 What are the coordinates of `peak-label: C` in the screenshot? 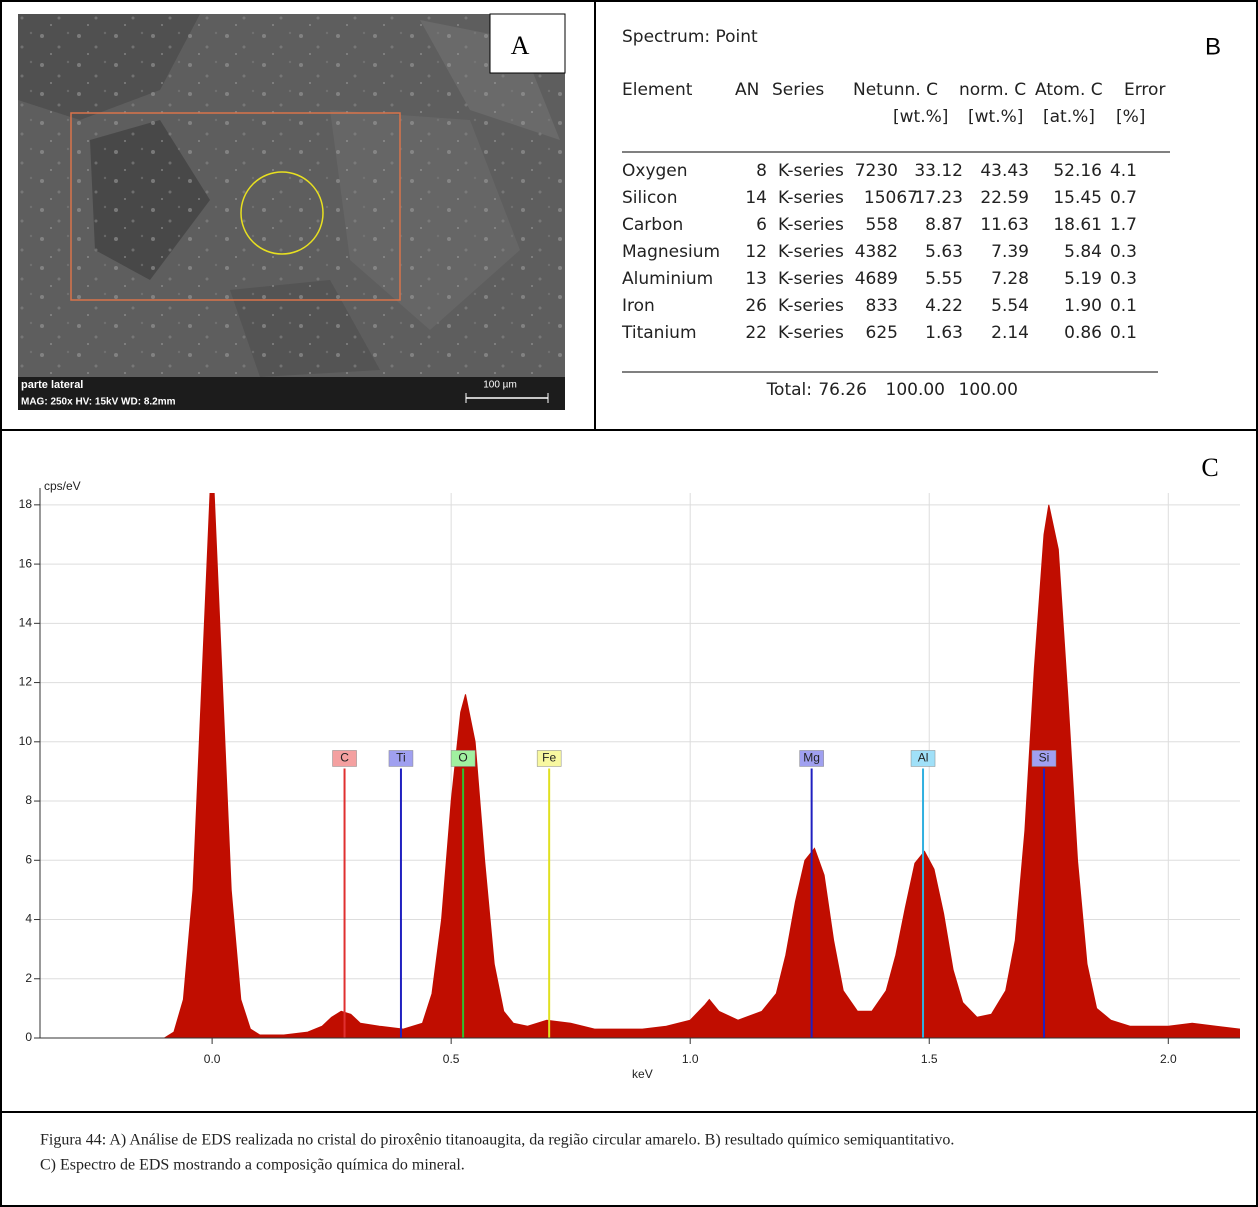 It's located at (344, 758).